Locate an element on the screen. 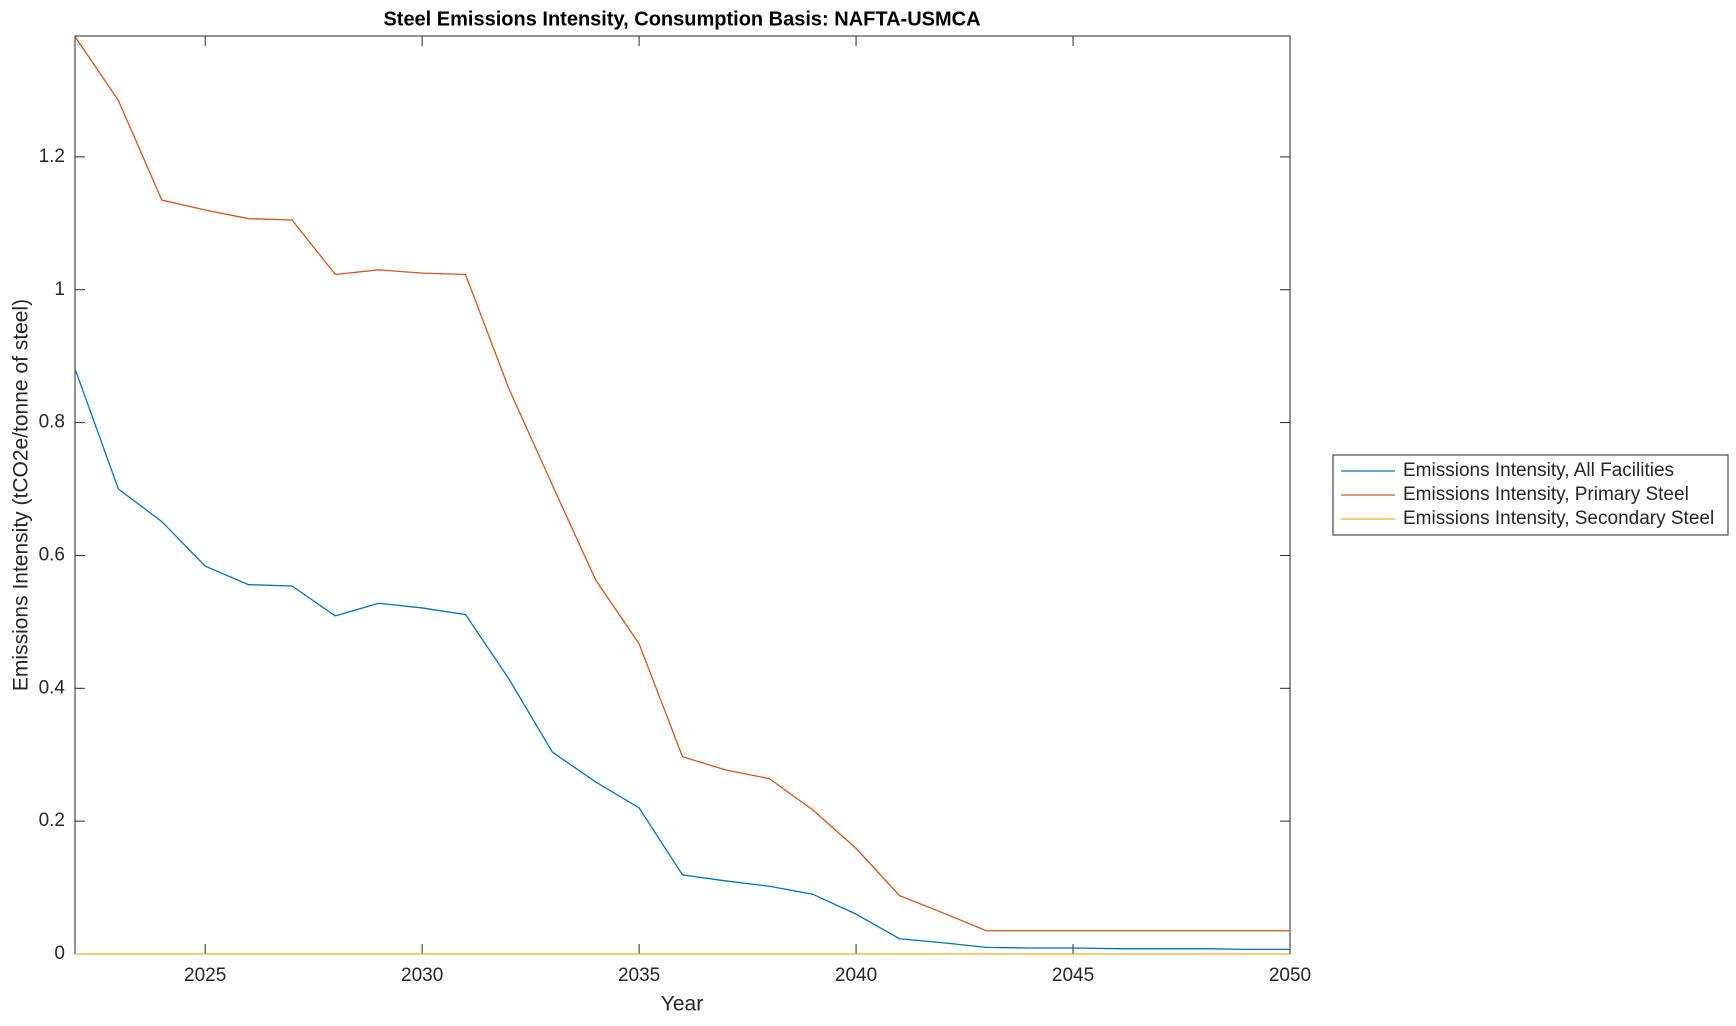  x-tick-label: 2050 is located at coordinates (1290, 975).